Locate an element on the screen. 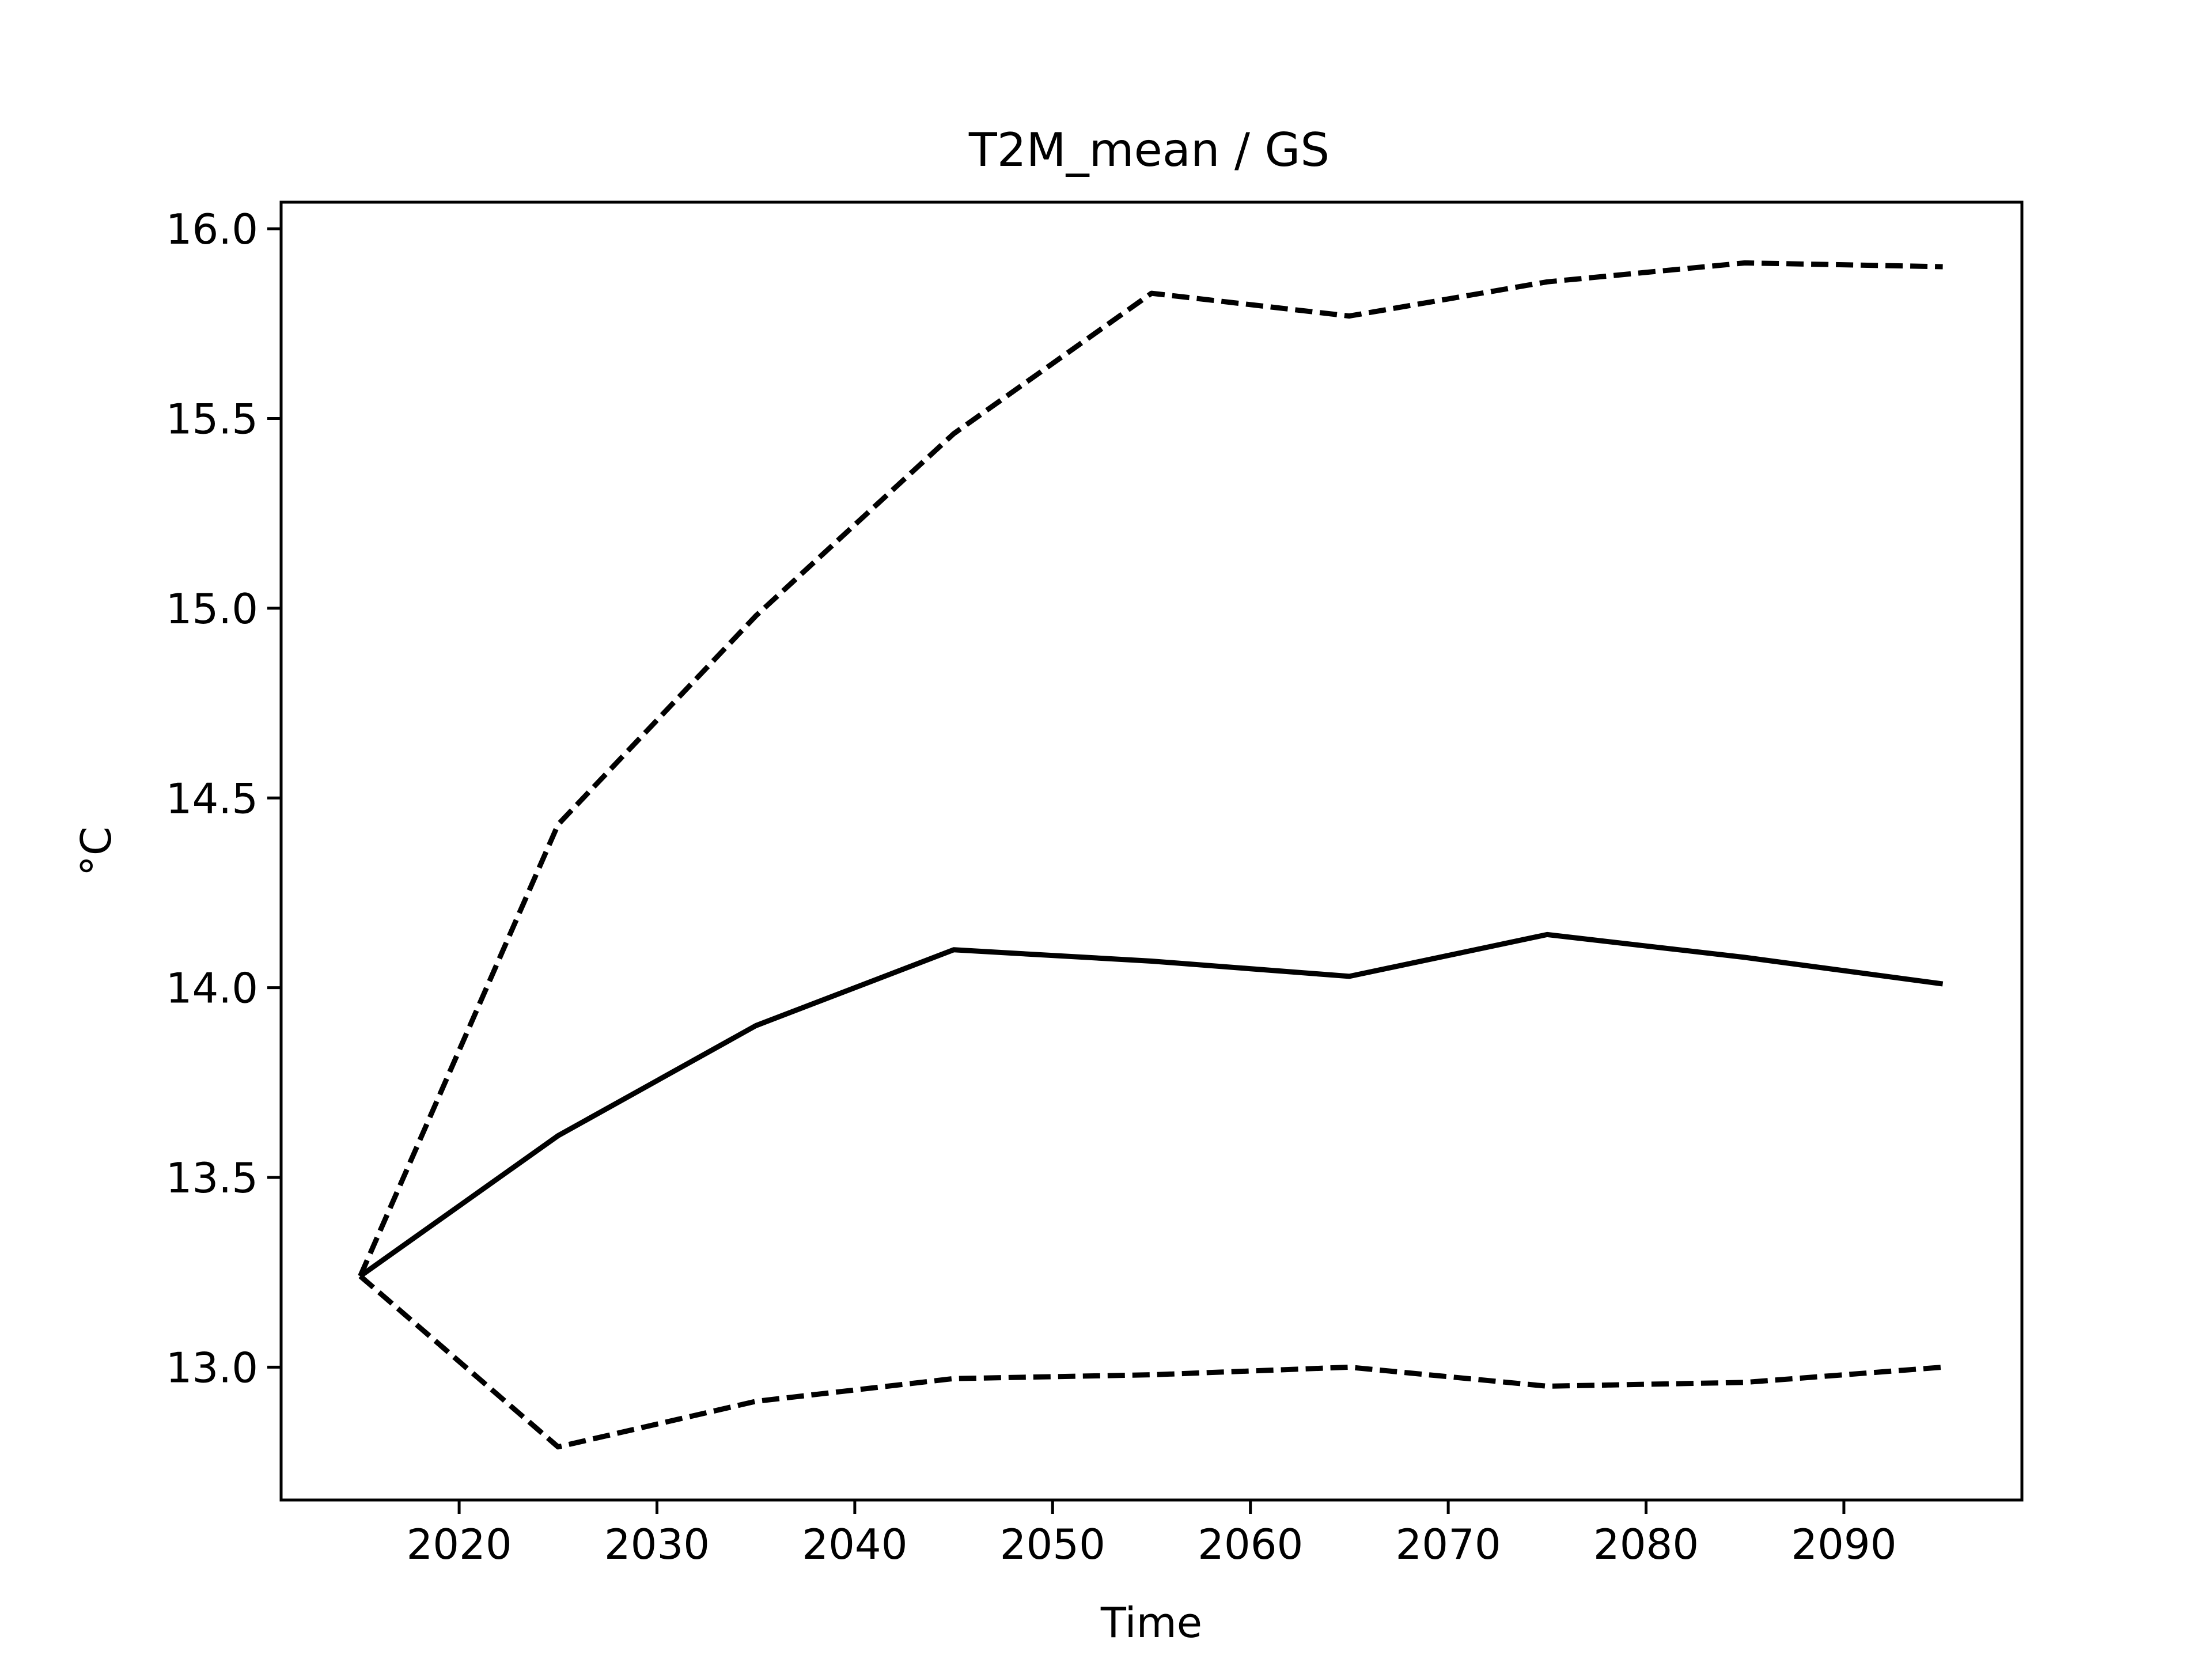 The image size is (2212, 1659). x-tick-label: 2030 is located at coordinates (657, 1544).